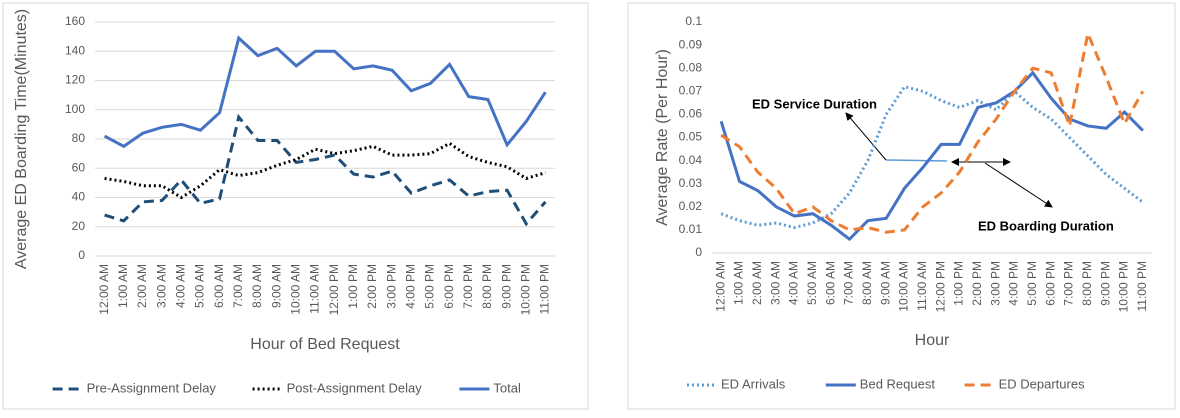 The height and width of the screenshot is (418, 1180). Describe the element at coordinates (753, 383) in the screenshot. I see `legend-label: ED Arrivals` at that location.